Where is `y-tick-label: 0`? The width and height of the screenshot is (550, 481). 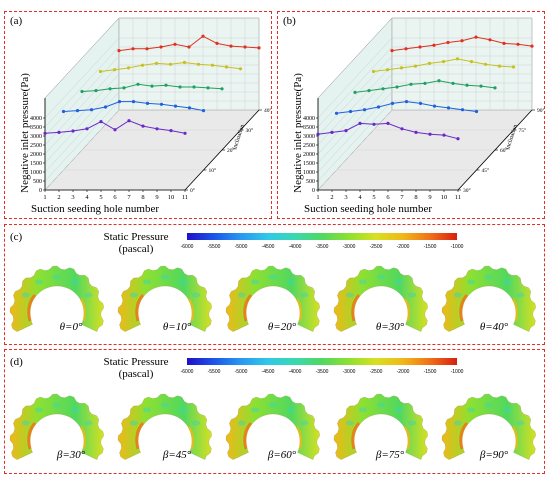 y-tick-label: 0 is located at coordinates (40, 191).